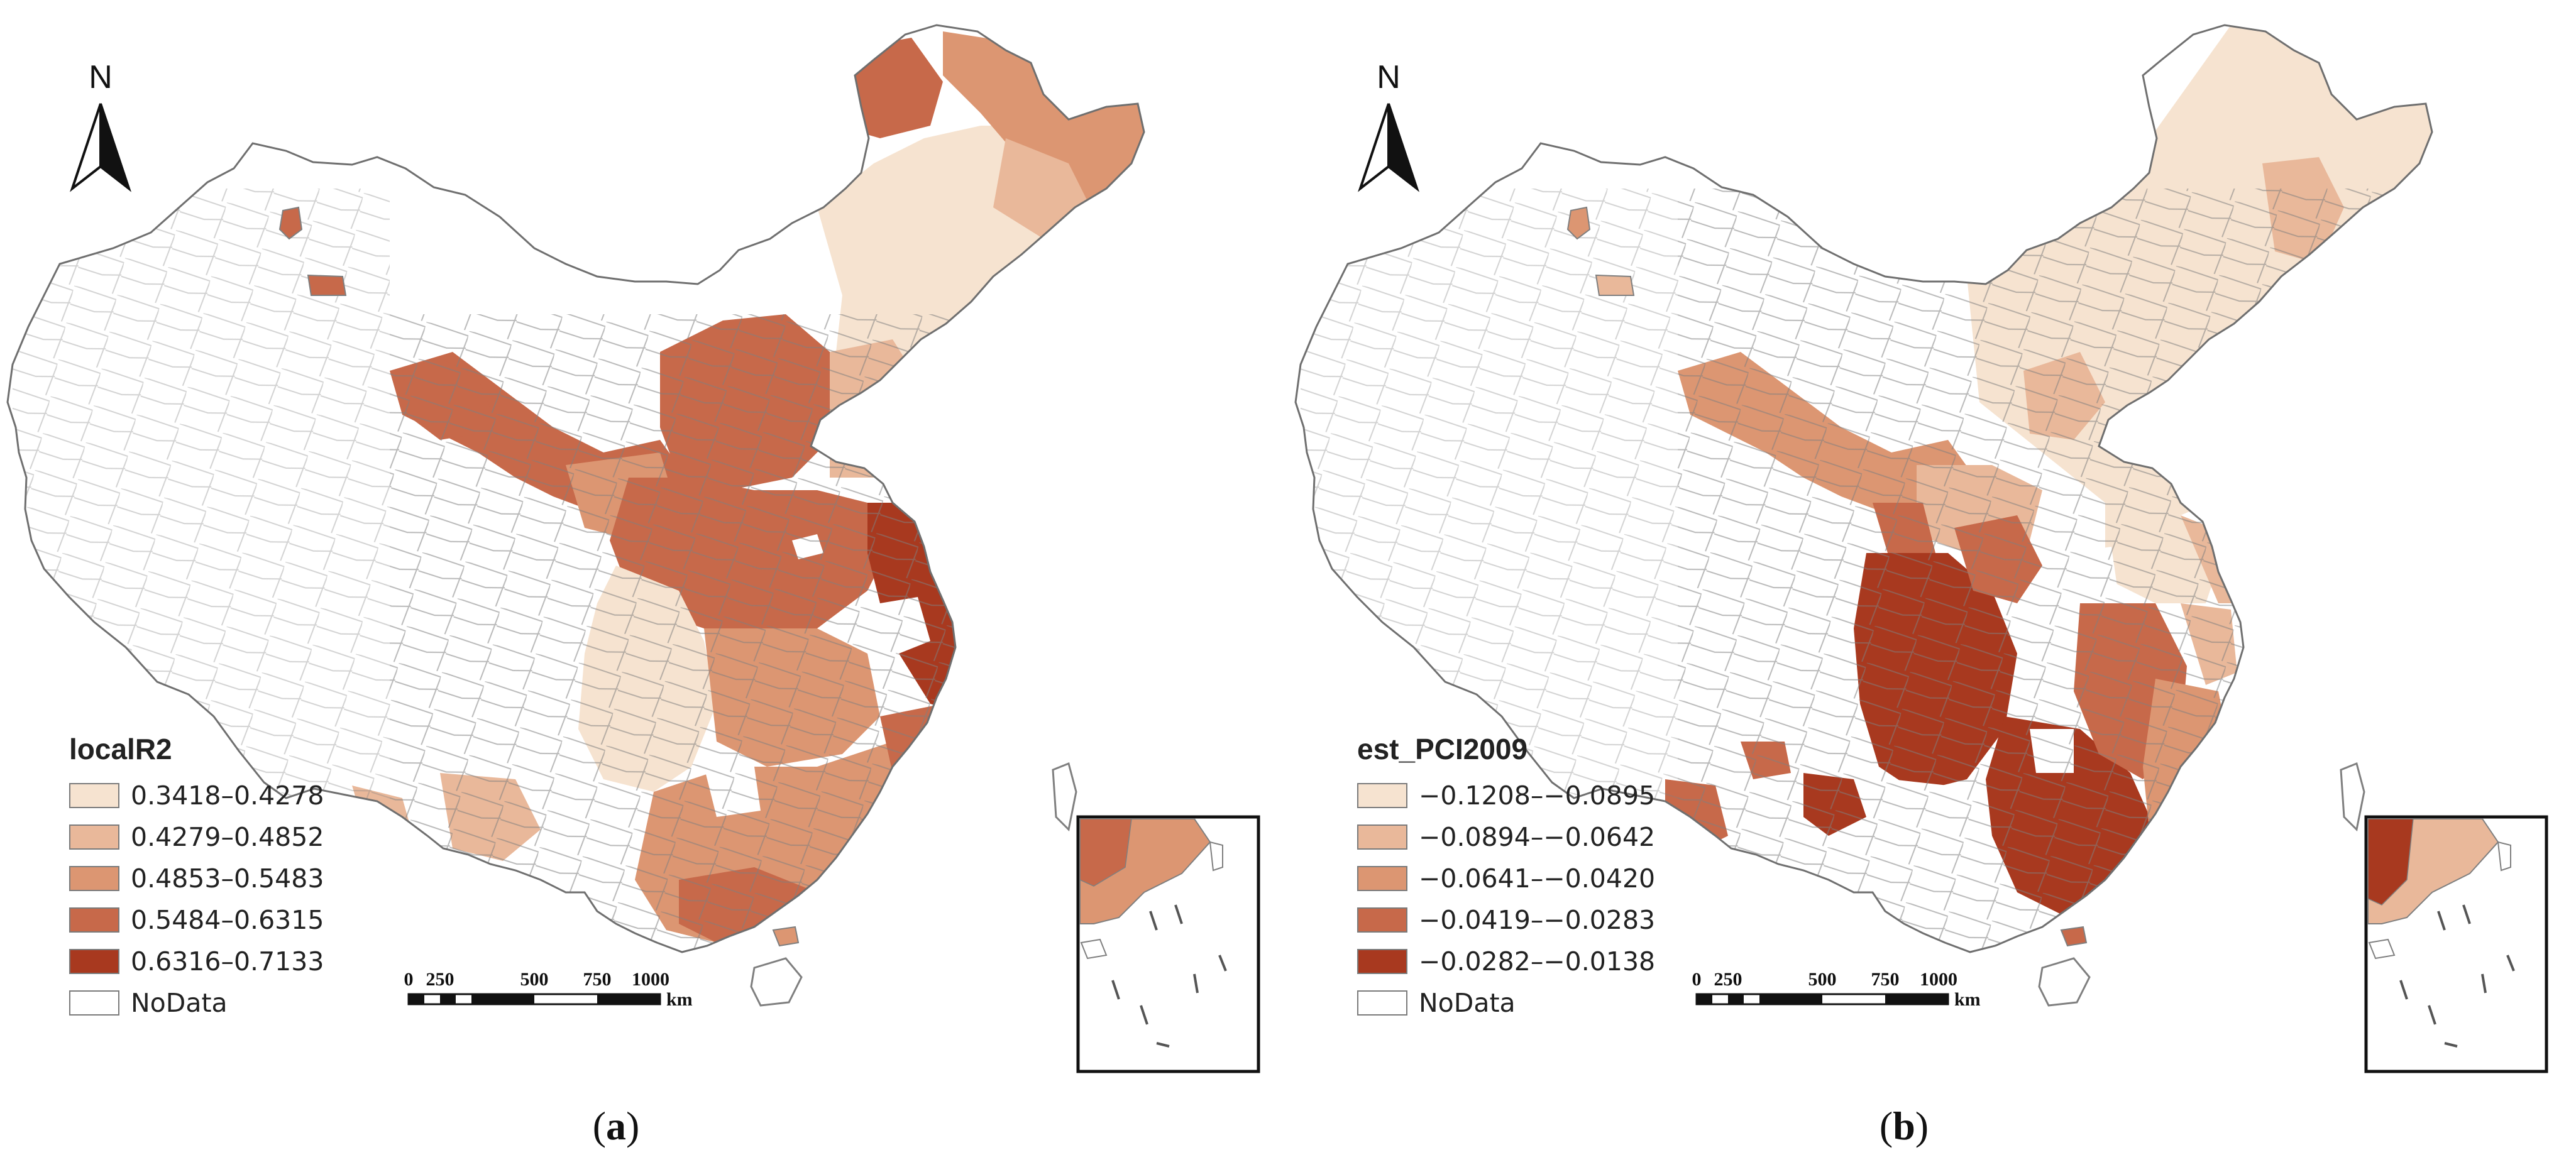 The height and width of the screenshot is (1172, 2576). What do you see at coordinates (1537, 837) in the screenshot?
I see `legend-label: −0.0894–−0.0642` at bounding box center [1537, 837].